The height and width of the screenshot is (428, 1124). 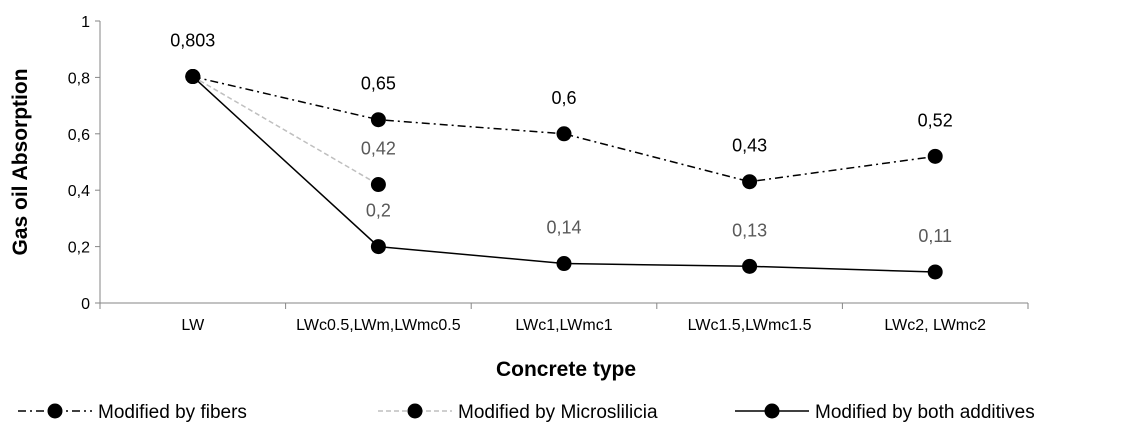 I want to click on data-label: 0,11, so click(x=935, y=236).